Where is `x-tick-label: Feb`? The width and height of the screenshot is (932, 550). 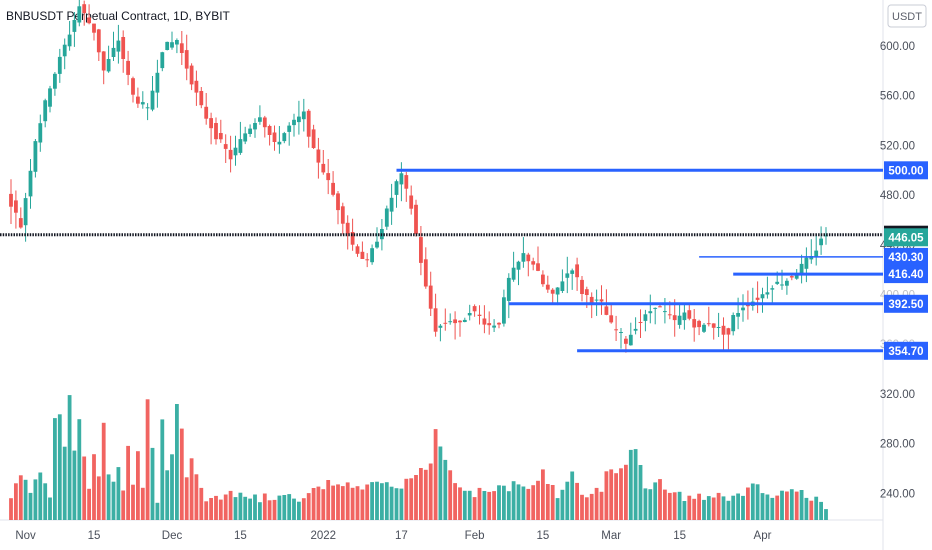
x-tick-label: Feb is located at coordinates (475, 536).